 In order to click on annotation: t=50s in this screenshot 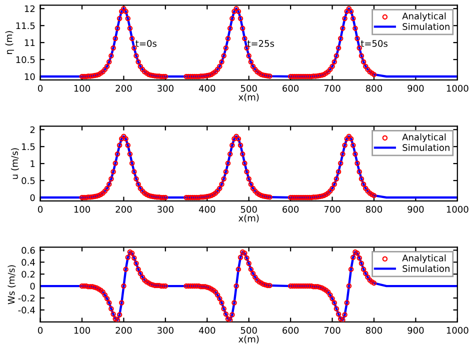, I will do `click(374, 43)`.